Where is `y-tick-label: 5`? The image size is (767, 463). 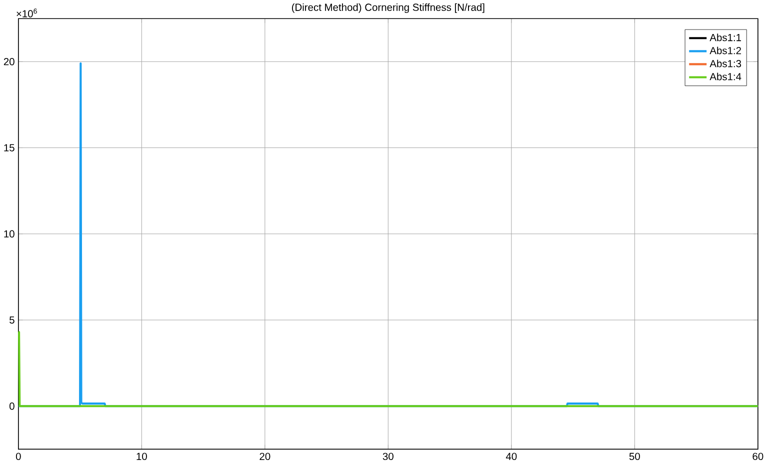 y-tick-label: 5 is located at coordinates (12, 320).